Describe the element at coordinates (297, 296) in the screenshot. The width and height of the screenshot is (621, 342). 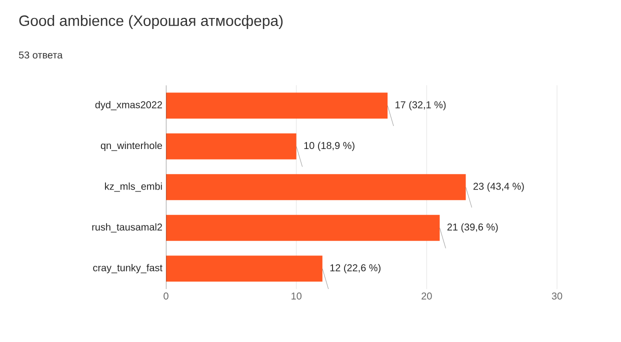
I see `x-tick-label: 10` at that location.